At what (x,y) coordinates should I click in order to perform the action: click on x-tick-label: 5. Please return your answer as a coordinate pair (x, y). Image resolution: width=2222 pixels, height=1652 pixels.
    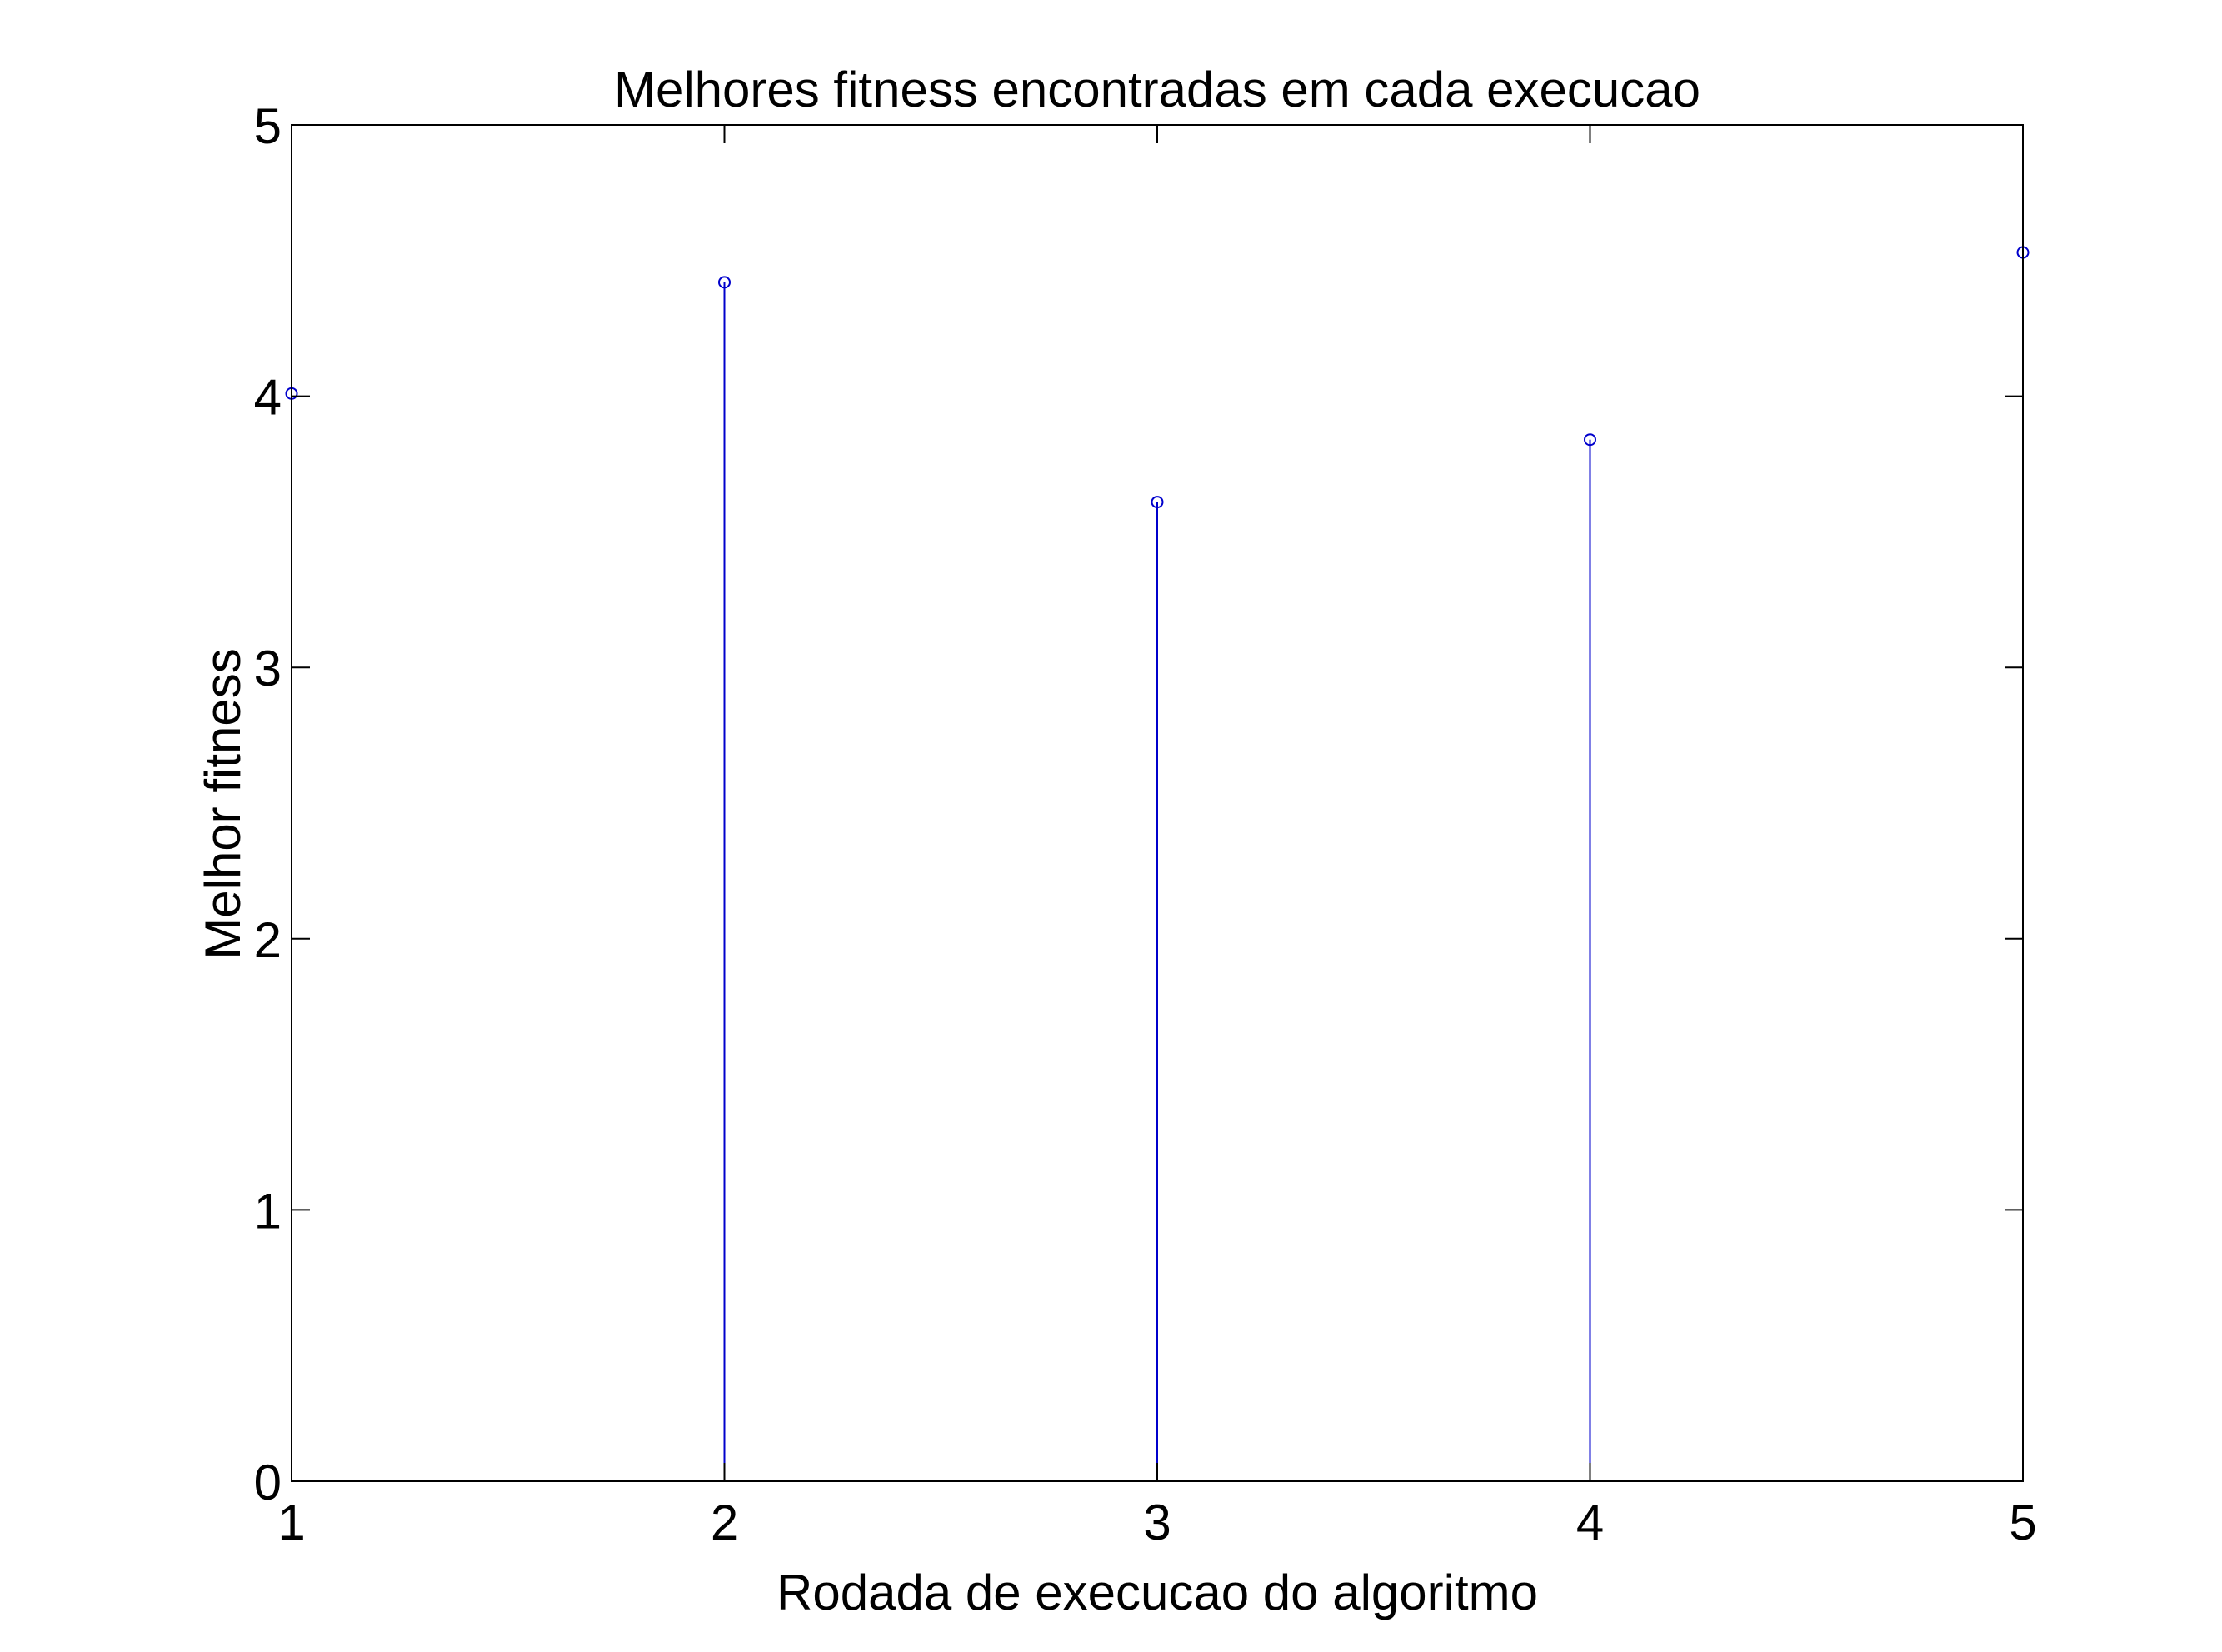
    Looking at the image, I should click on (2022, 1522).